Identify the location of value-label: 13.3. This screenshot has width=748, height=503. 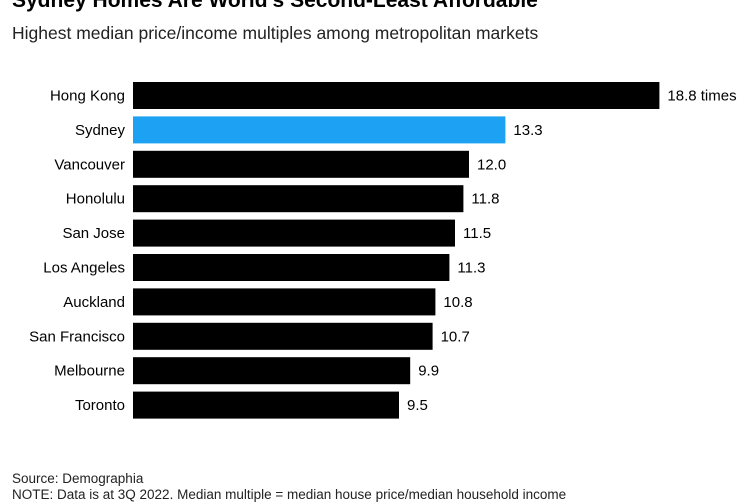
(527, 130).